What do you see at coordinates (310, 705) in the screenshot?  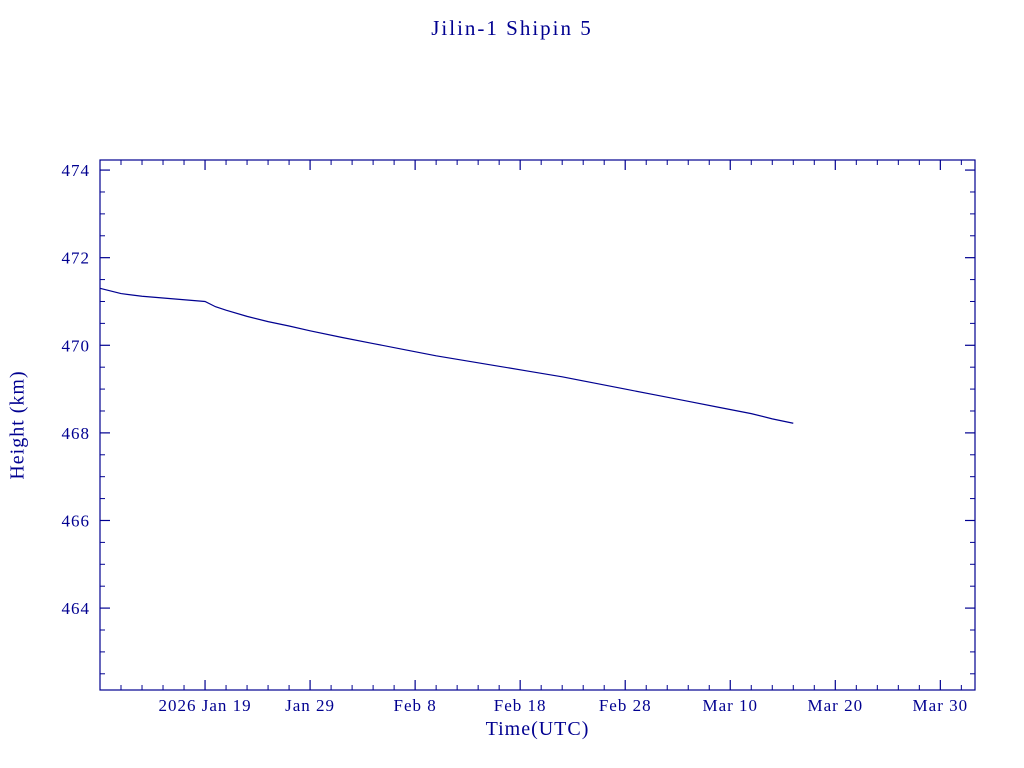 I see `x-tick-label: Jan 29` at bounding box center [310, 705].